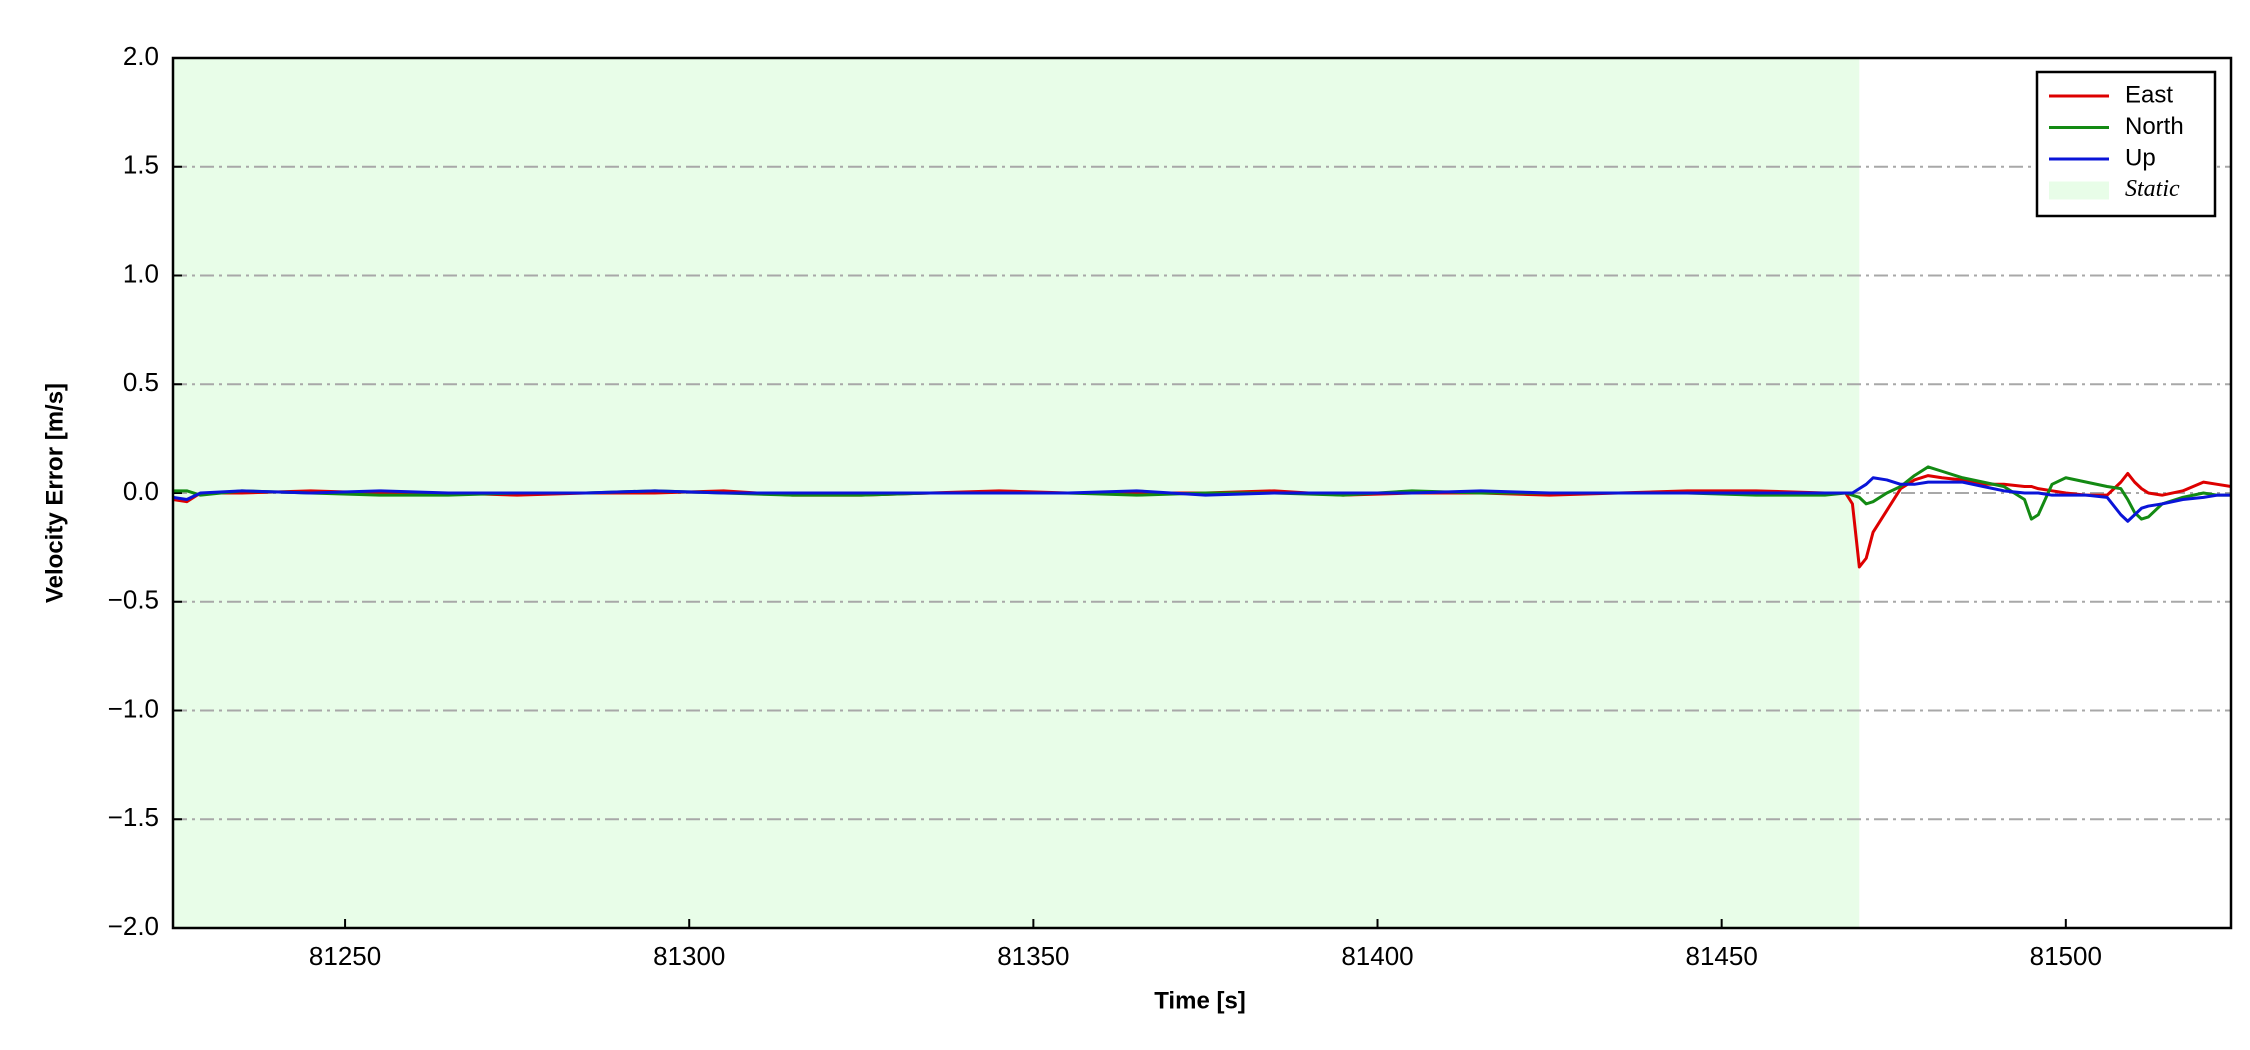 Image resolution: width=2250 pixels, height=1050 pixels. What do you see at coordinates (133, 926) in the screenshot?
I see `y-tick-label: −2.0` at bounding box center [133, 926].